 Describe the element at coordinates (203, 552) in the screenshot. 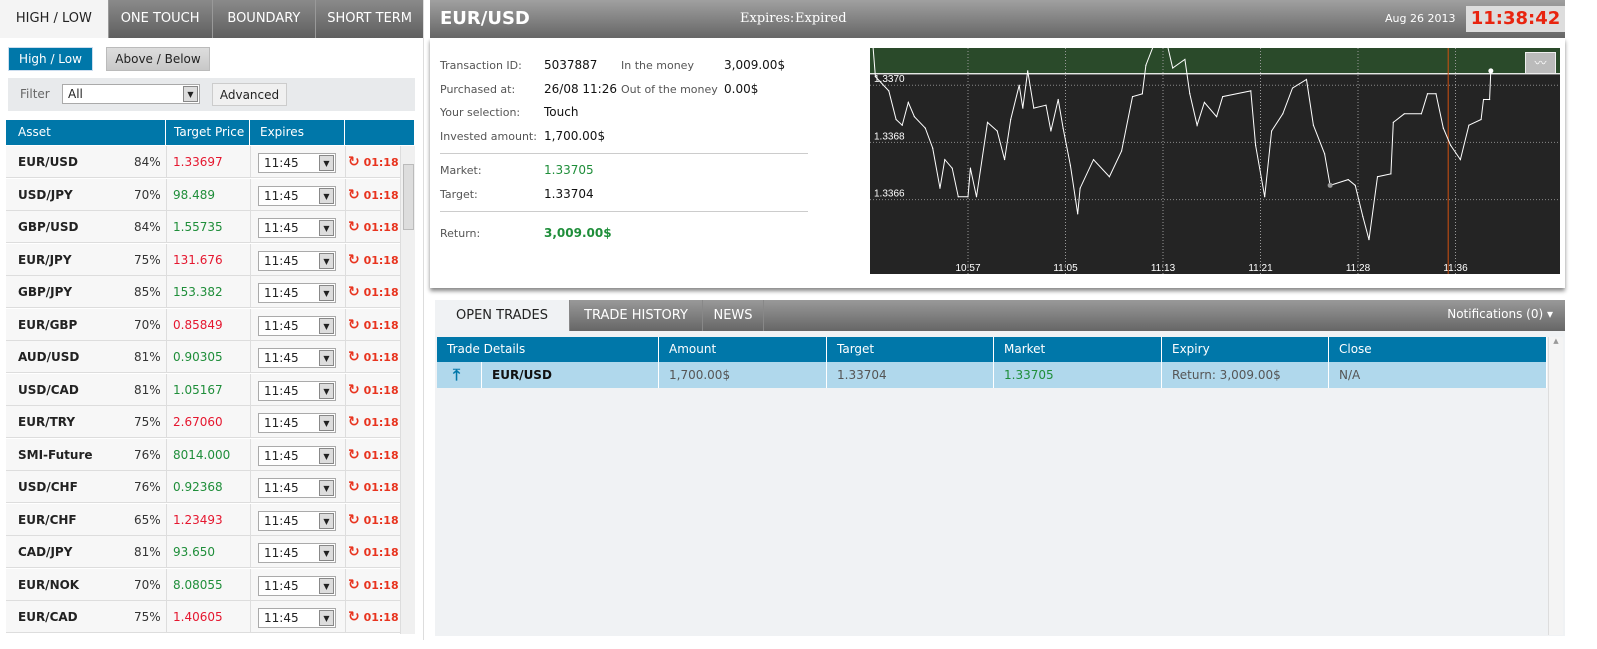

I see `asset-row: CAD/JPY 81% 93.650 11:45 ▼ ↻ 01:18` at that location.